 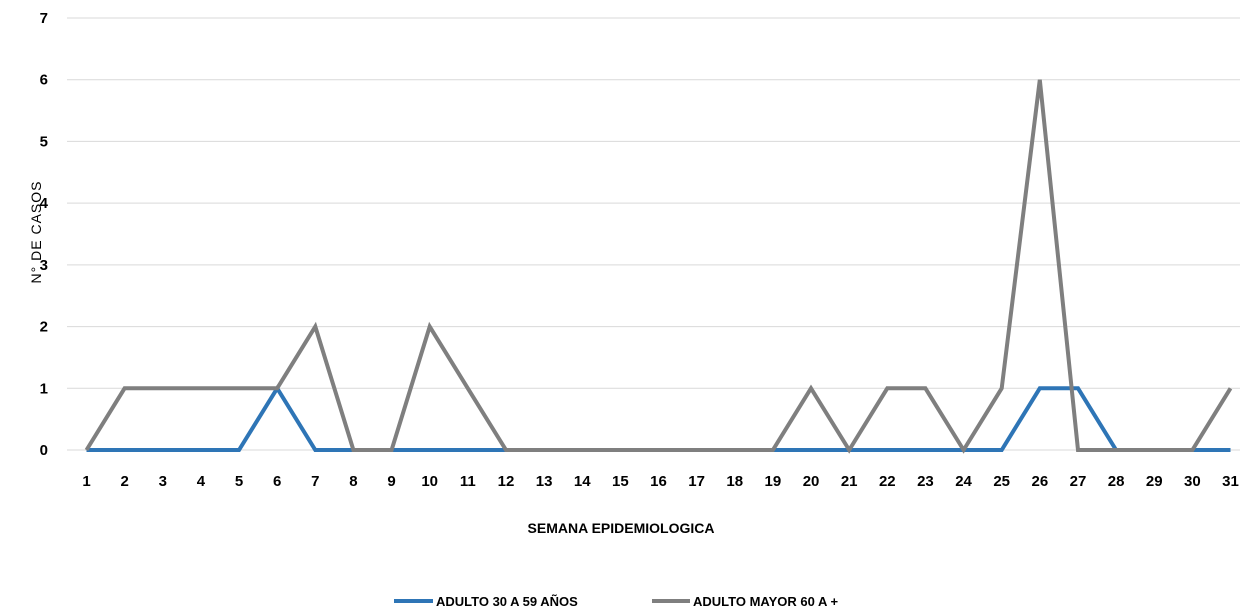 I want to click on x-tick-label: 8, so click(x=353, y=481).